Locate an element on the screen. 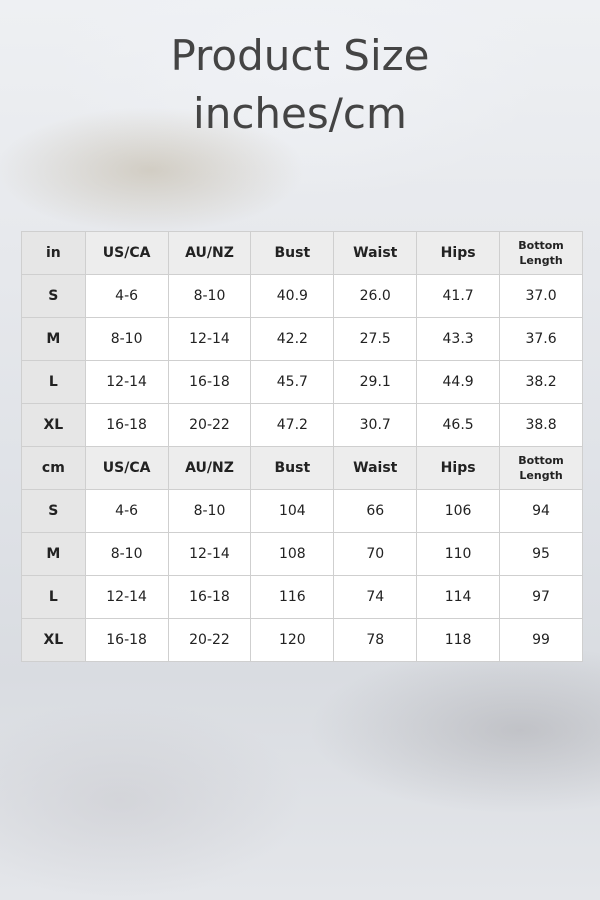 The image size is (600, 900). page-title: Product Size is located at coordinates (300, 55).